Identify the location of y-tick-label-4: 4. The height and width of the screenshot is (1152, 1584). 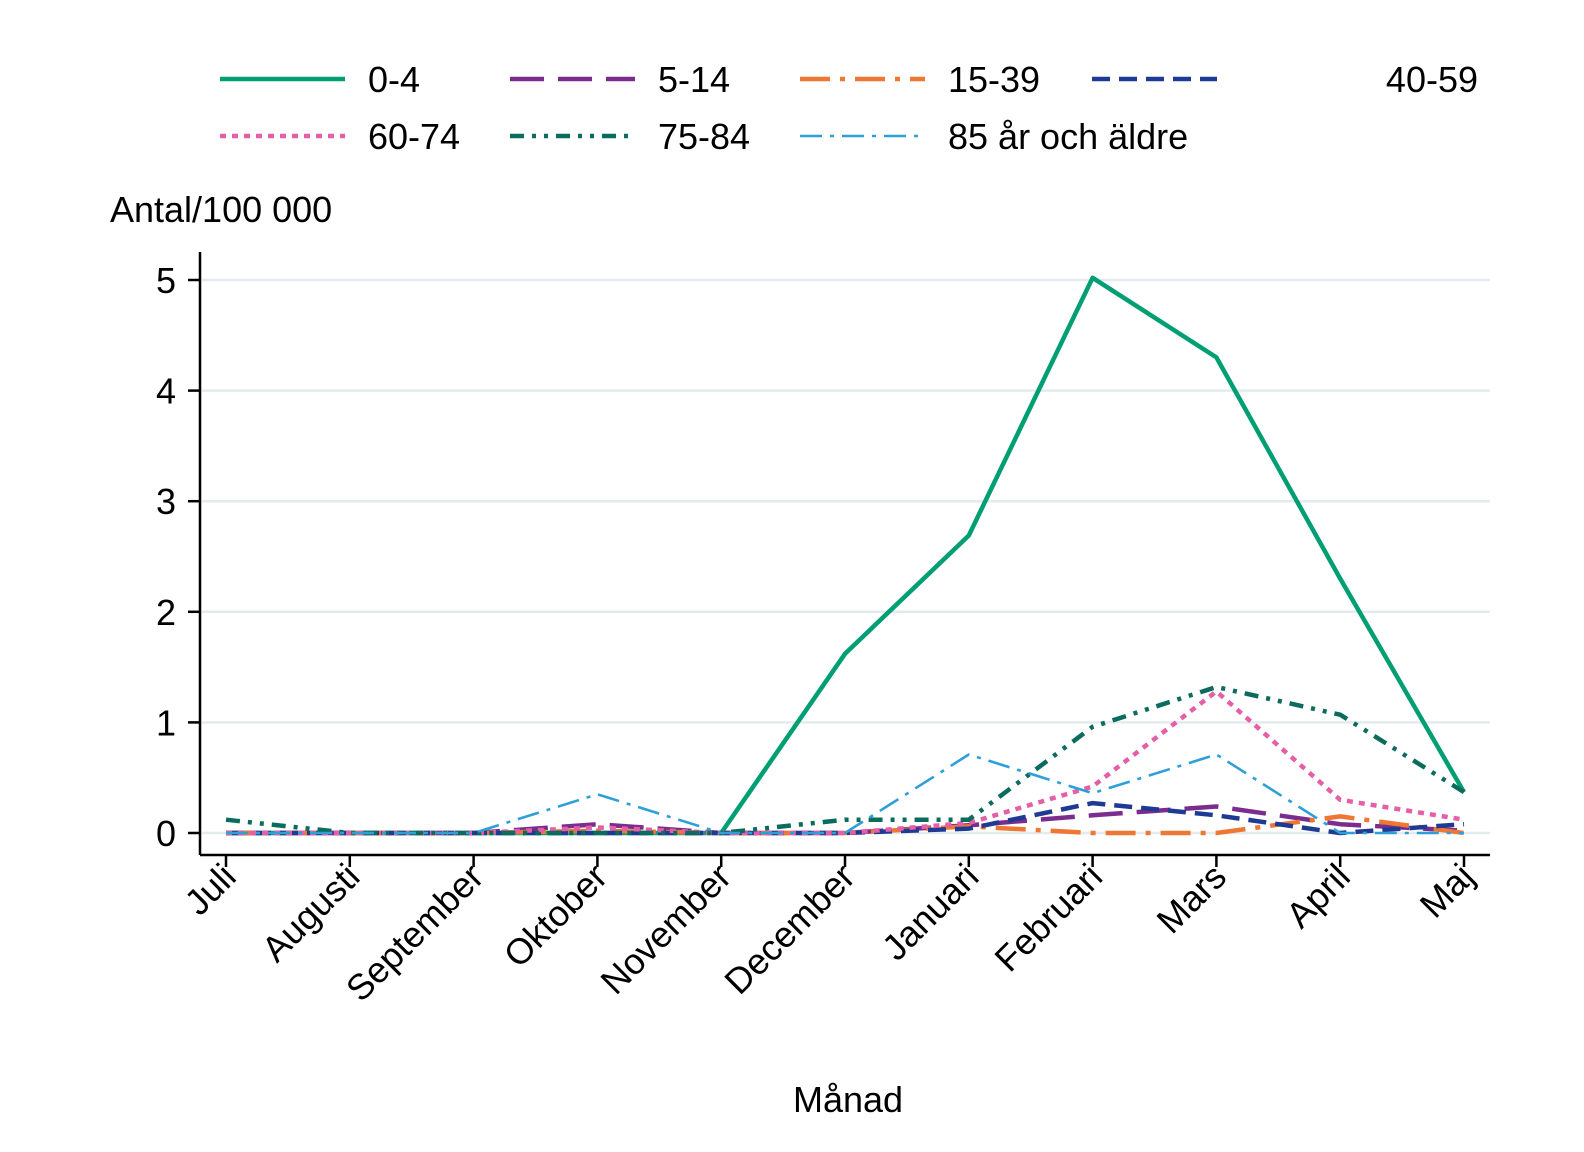
(166, 391).